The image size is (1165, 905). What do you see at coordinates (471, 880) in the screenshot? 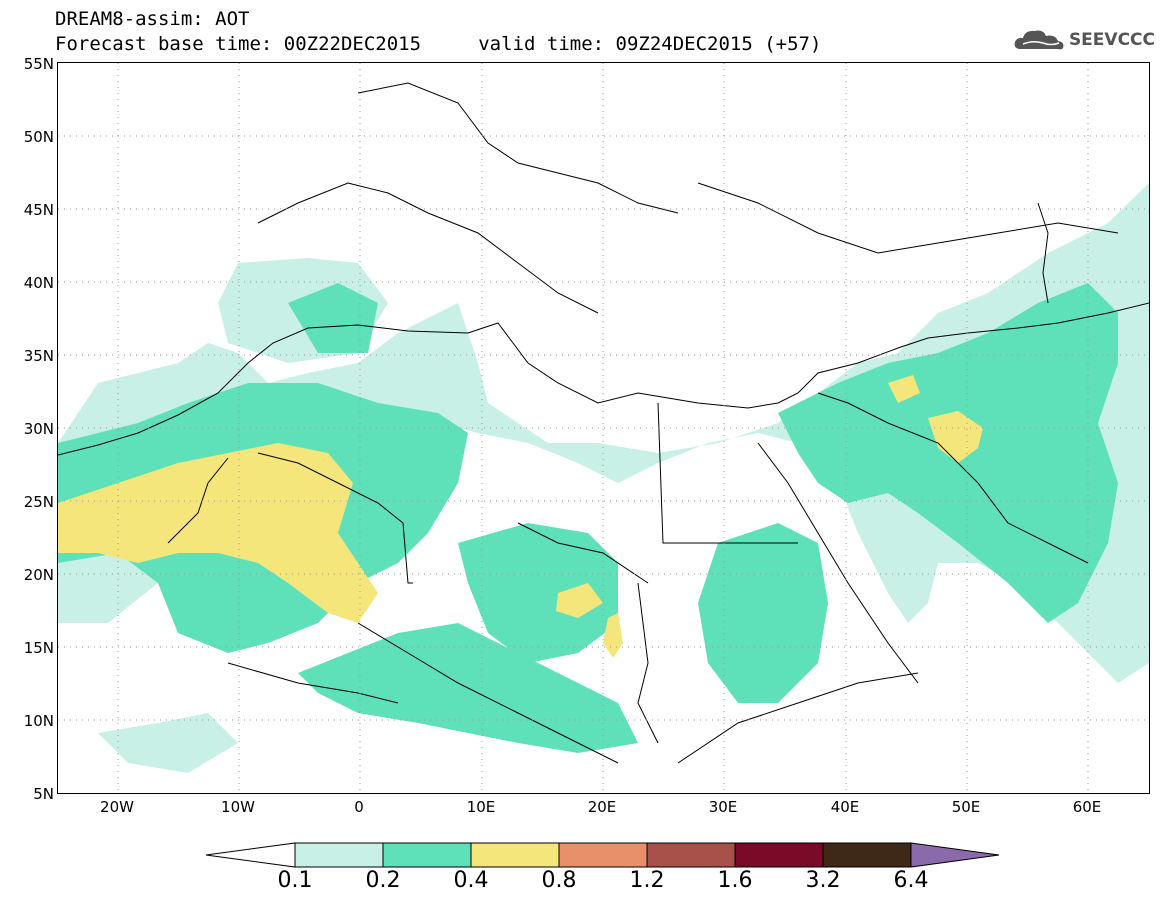
I see `colorbar-label: 0.4` at bounding box center [471, 880].